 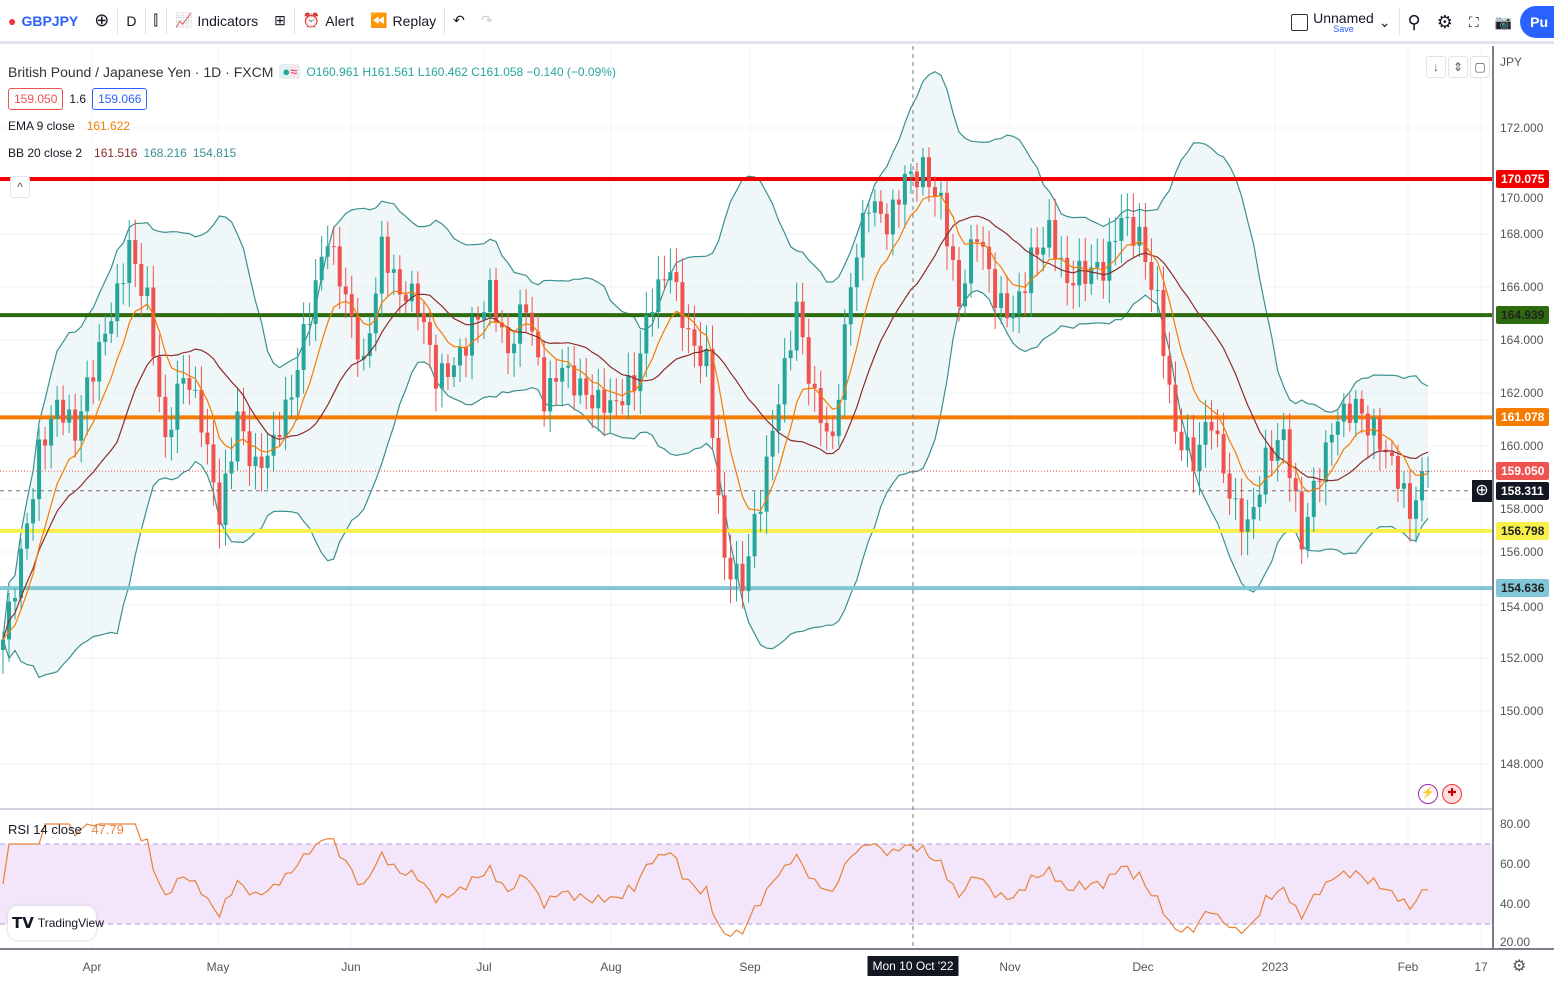 What do you see at coordinates (487, 21) in the screenshot?
I see `redo-button: ↷` at bounding box center [487, 21].